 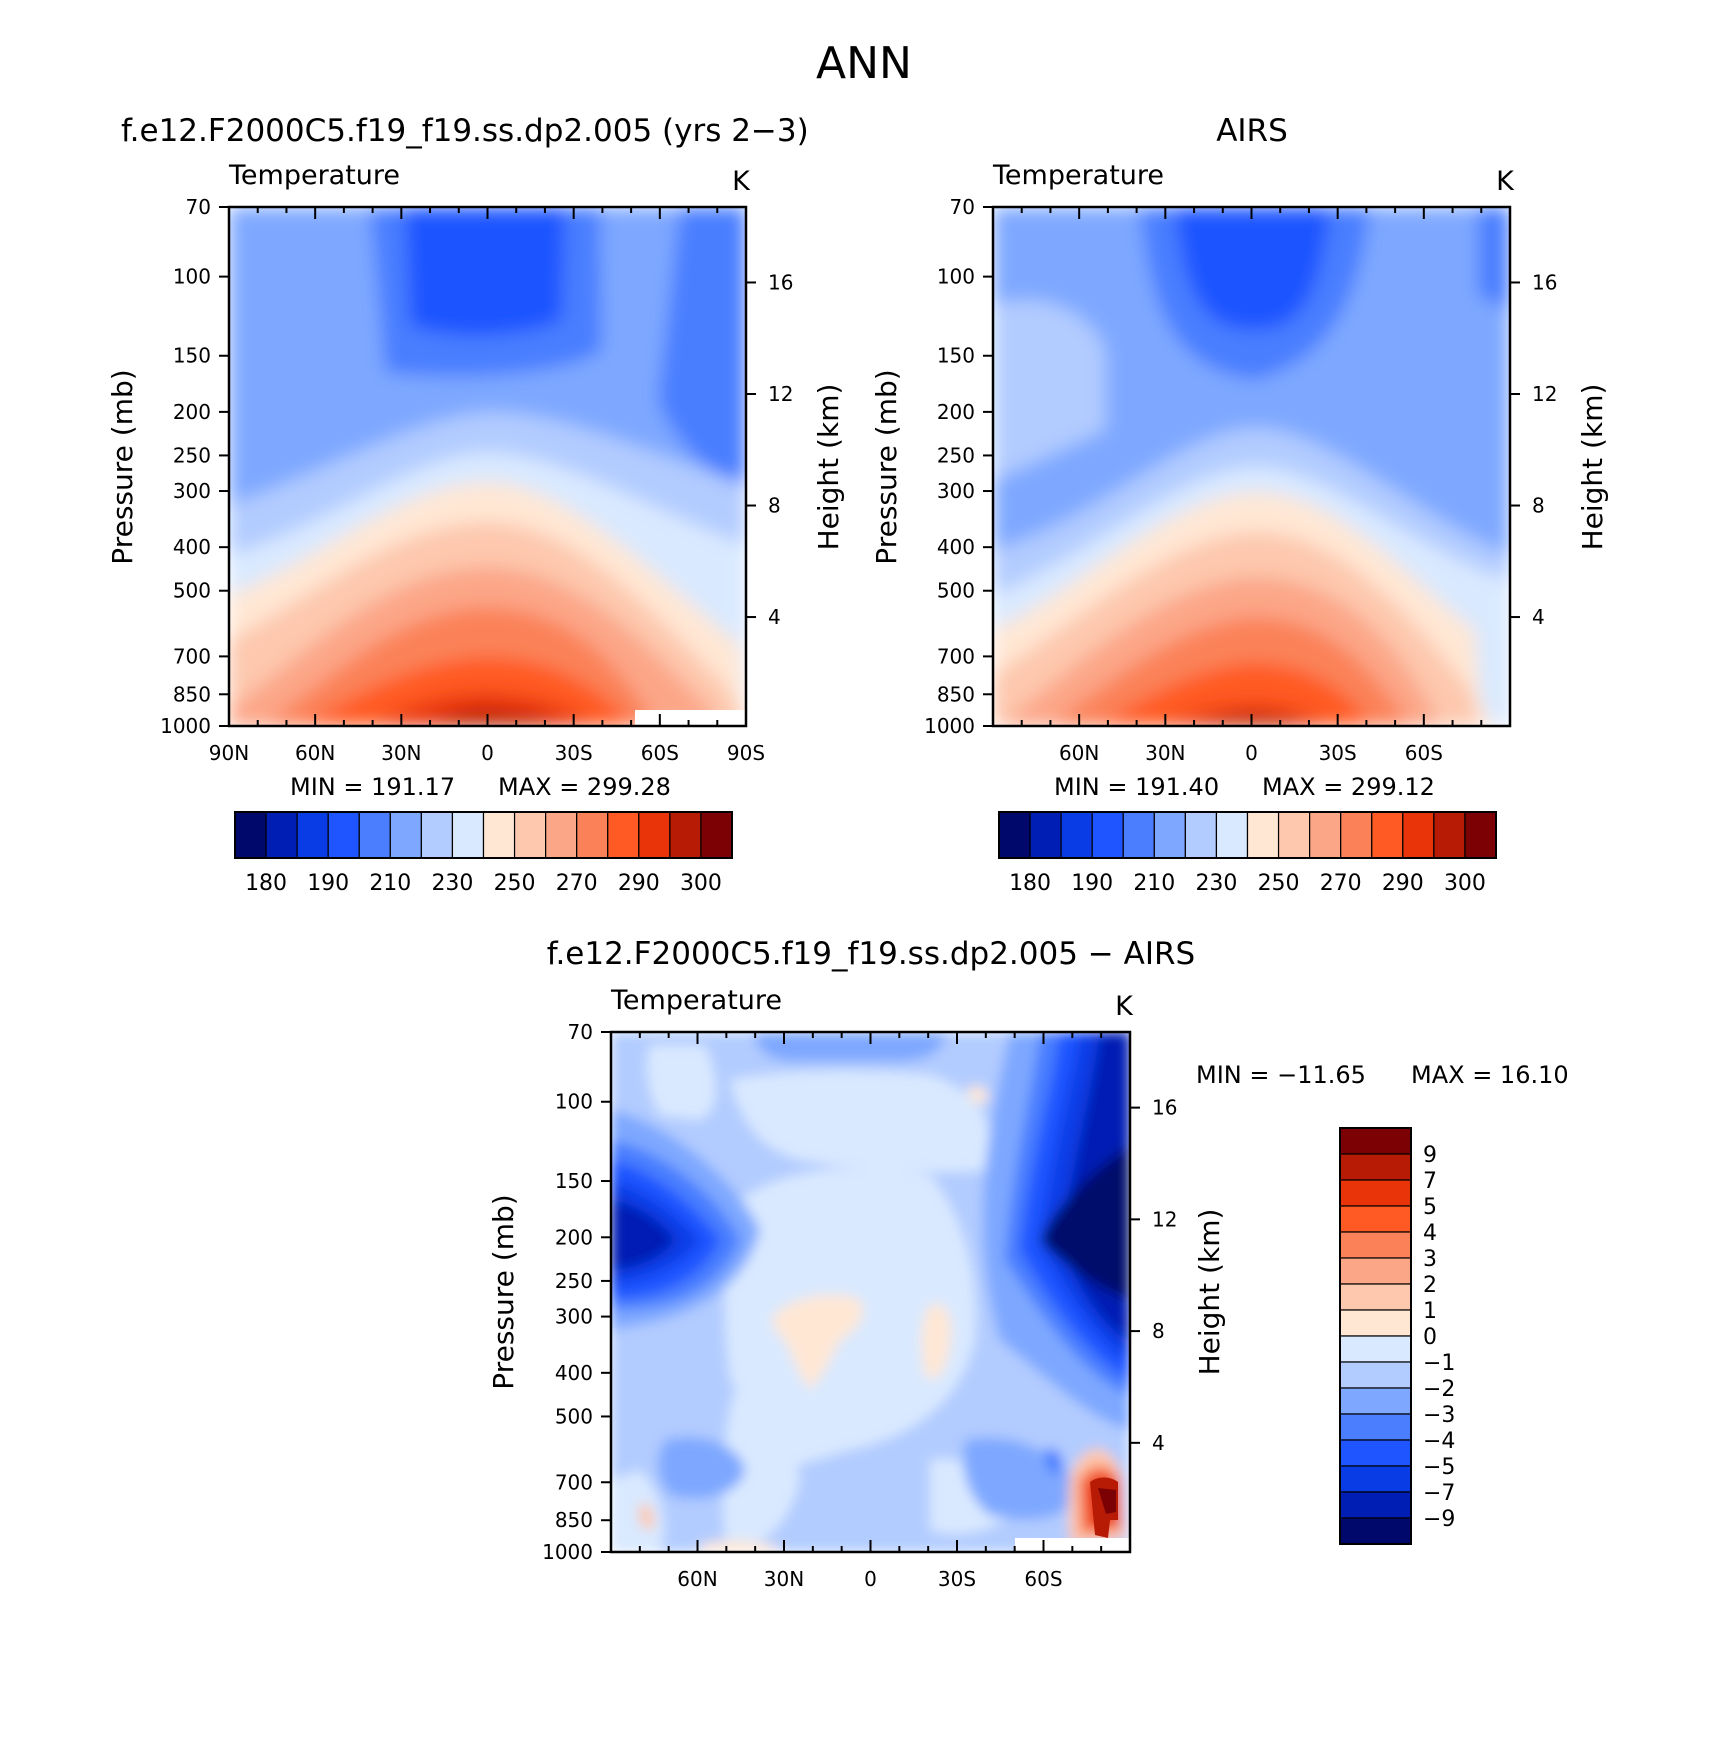 I want to click on model-field, so click(x=487, y=466).